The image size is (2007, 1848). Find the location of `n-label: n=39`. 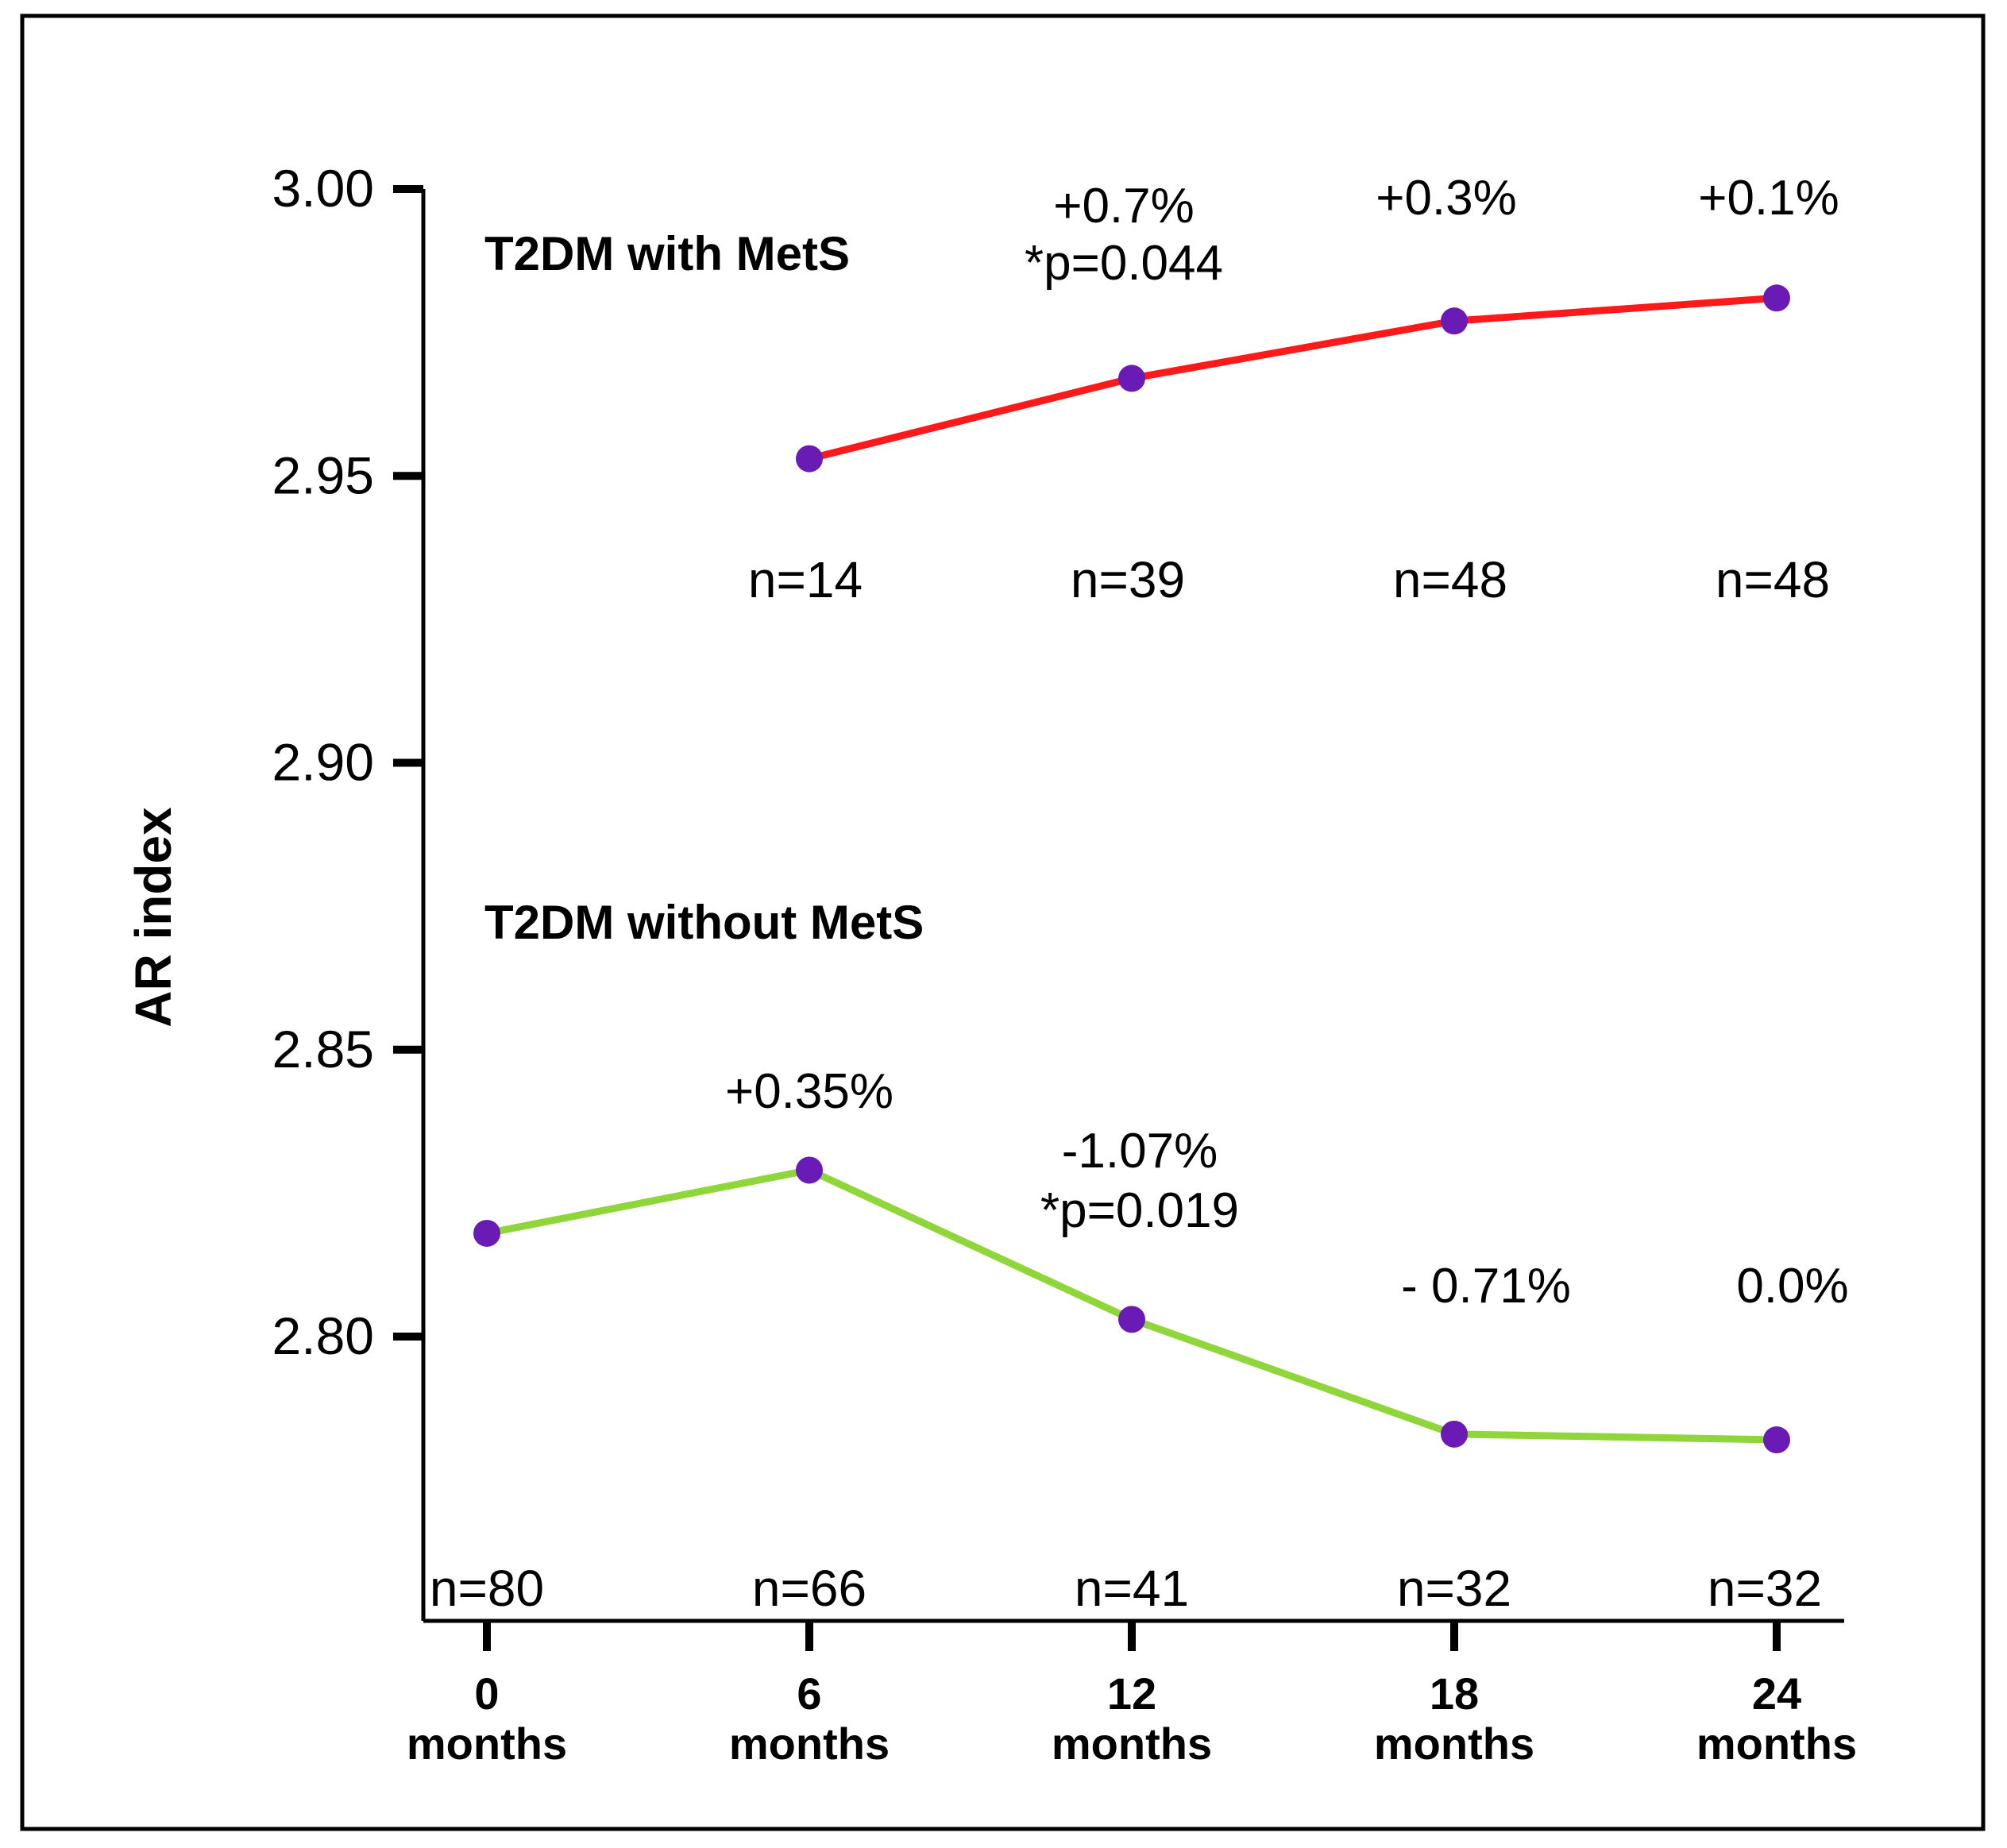

n-label: n=39 is located at coordinates (1128, 579).